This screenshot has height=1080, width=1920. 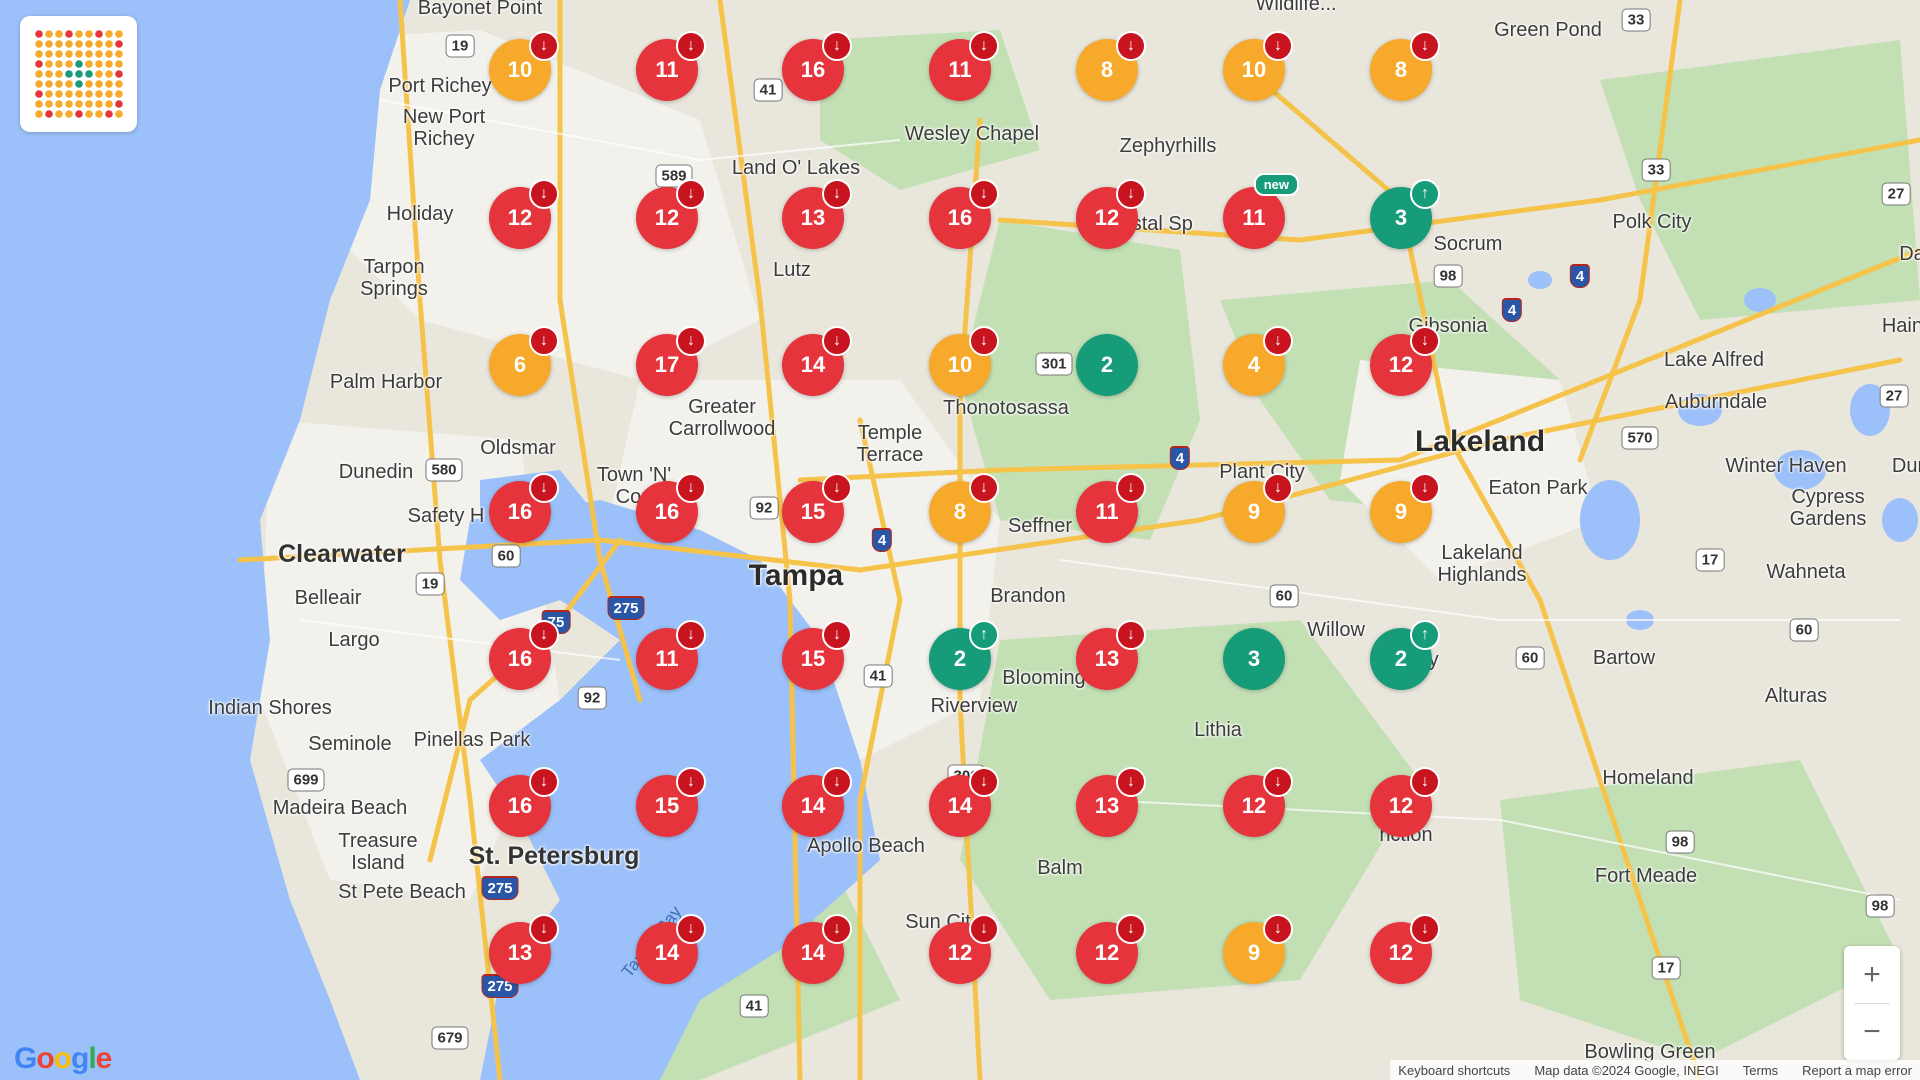 What do you see at coordinates (444, 128) in the screenshot?
I see `place-label: New Port Richey` at bounding box center [444, 128].